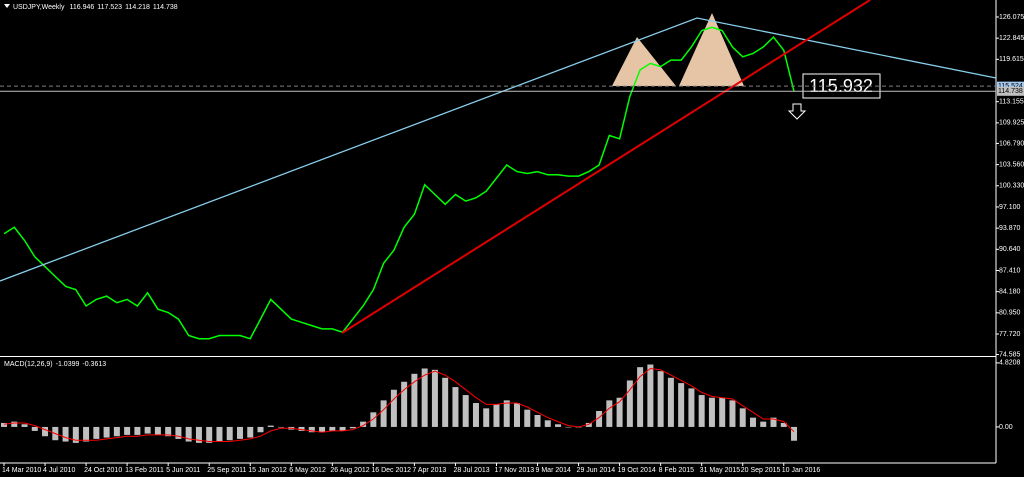 Image resolution: width=1024 pixels, height=477 pixels. I want to click on bid-label: 114.738, so click(1010, 91).